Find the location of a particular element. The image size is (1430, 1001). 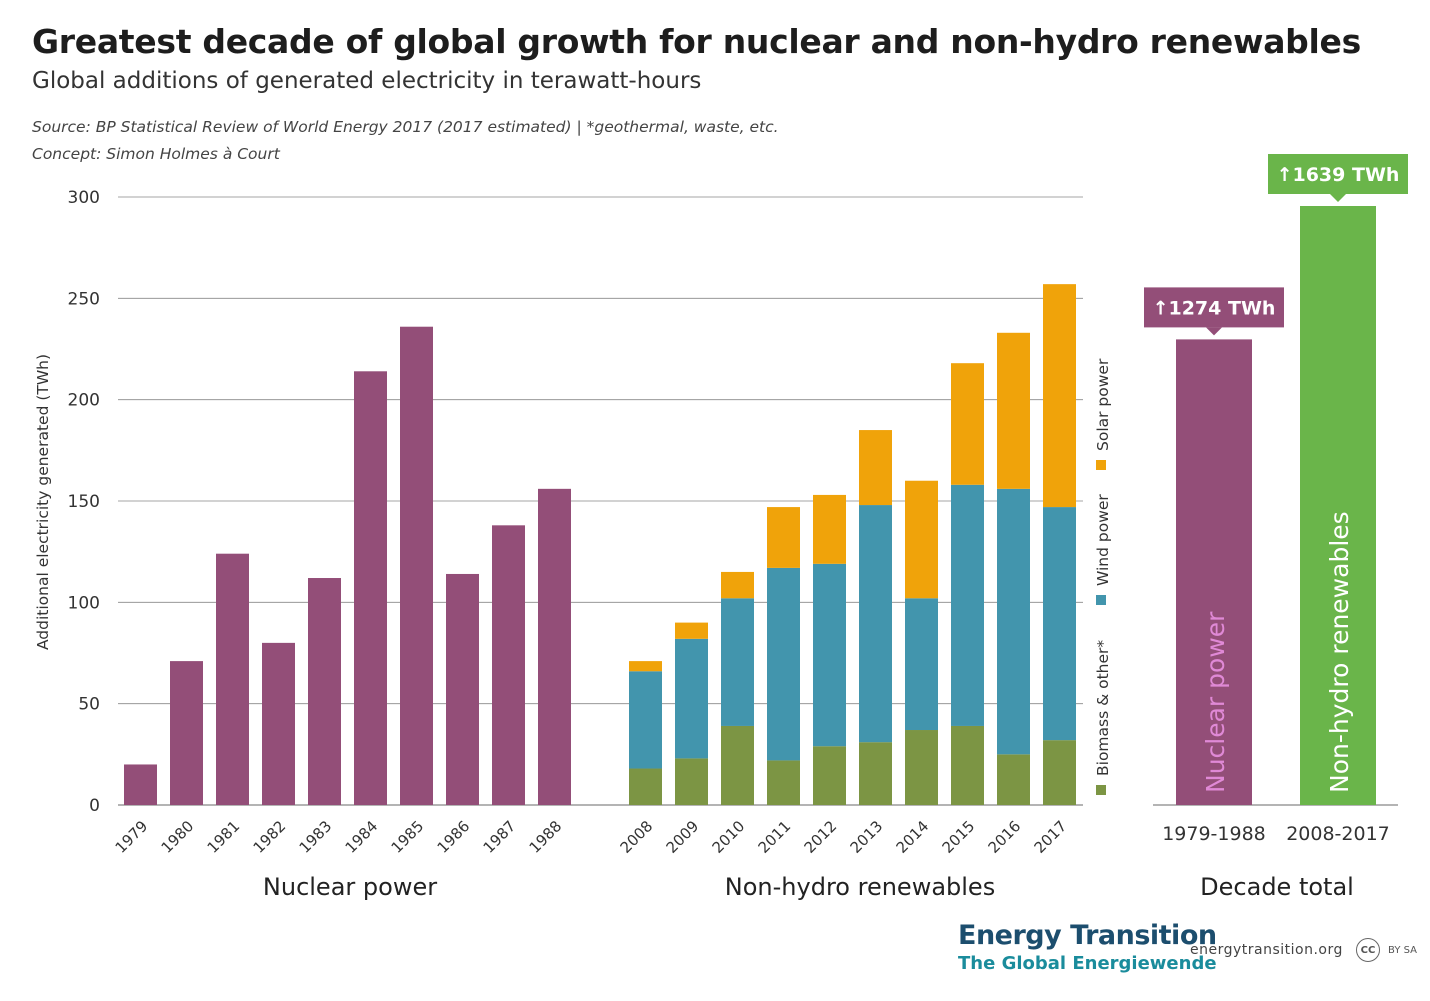

x-tick-label: 1988 is located at coordinates (546, 837).